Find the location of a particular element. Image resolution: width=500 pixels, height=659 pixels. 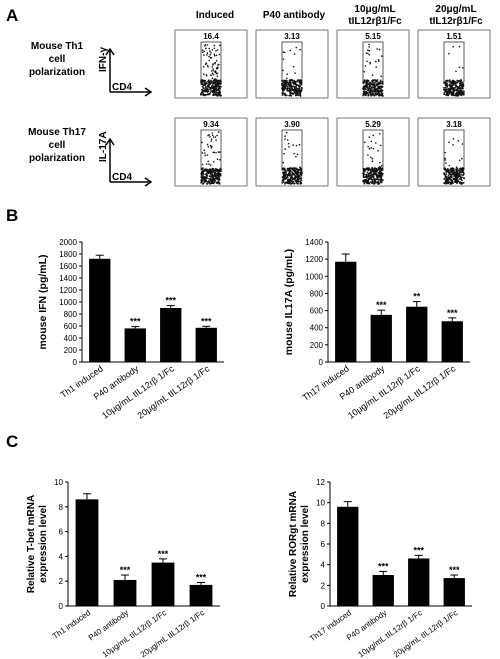

flow-plot-frame is located at coordinates (292, 152).